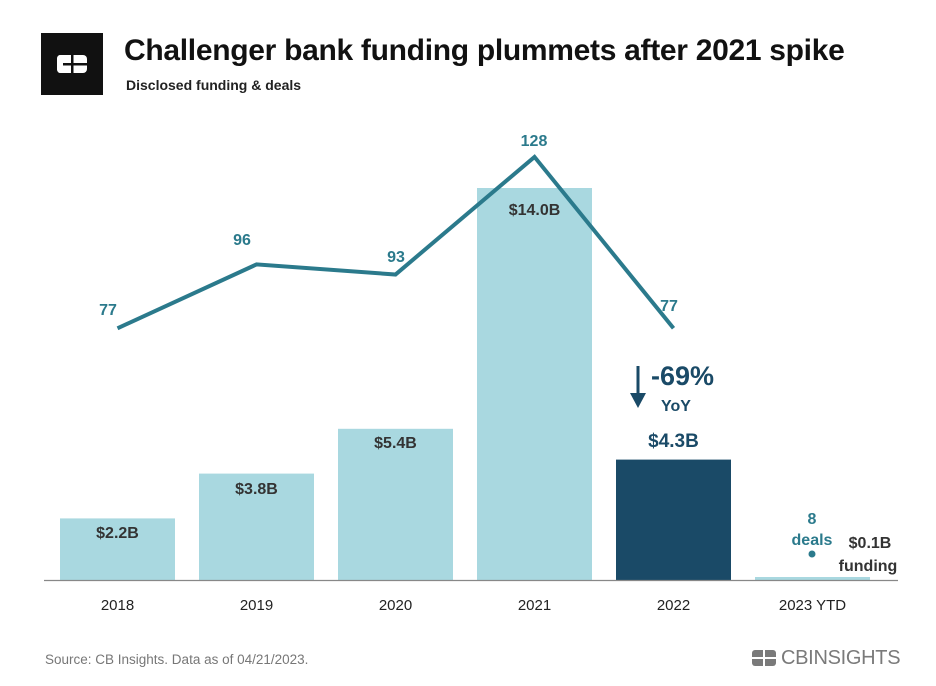 This screenshot has width=936, height=686. I want to click on brand-text: CBINSIGHTS, so click(841, 657).